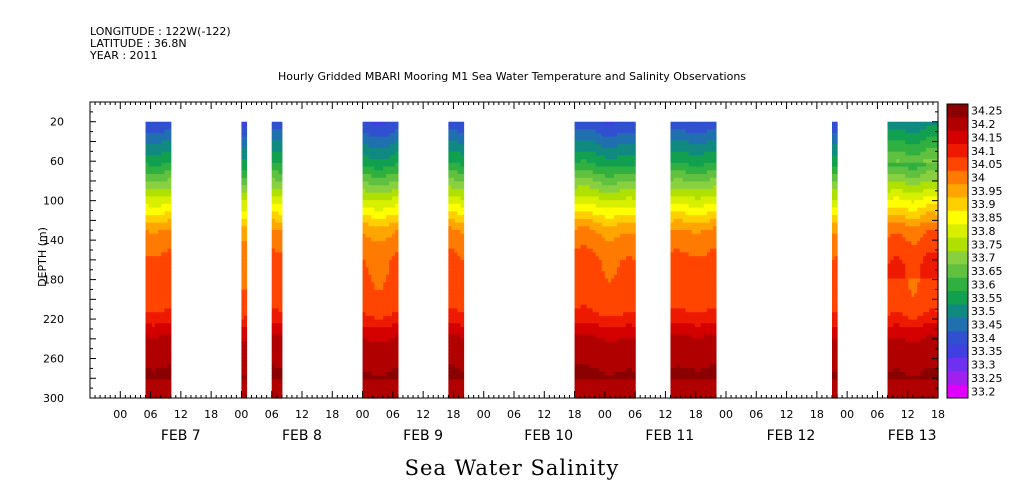 Image resolution: width=1009 pixels, height=504 pixels. What do you see at coordinates (53, 359) in the screenshot?
I see `y-tick-label: 260` at bounding box center [53, 359].